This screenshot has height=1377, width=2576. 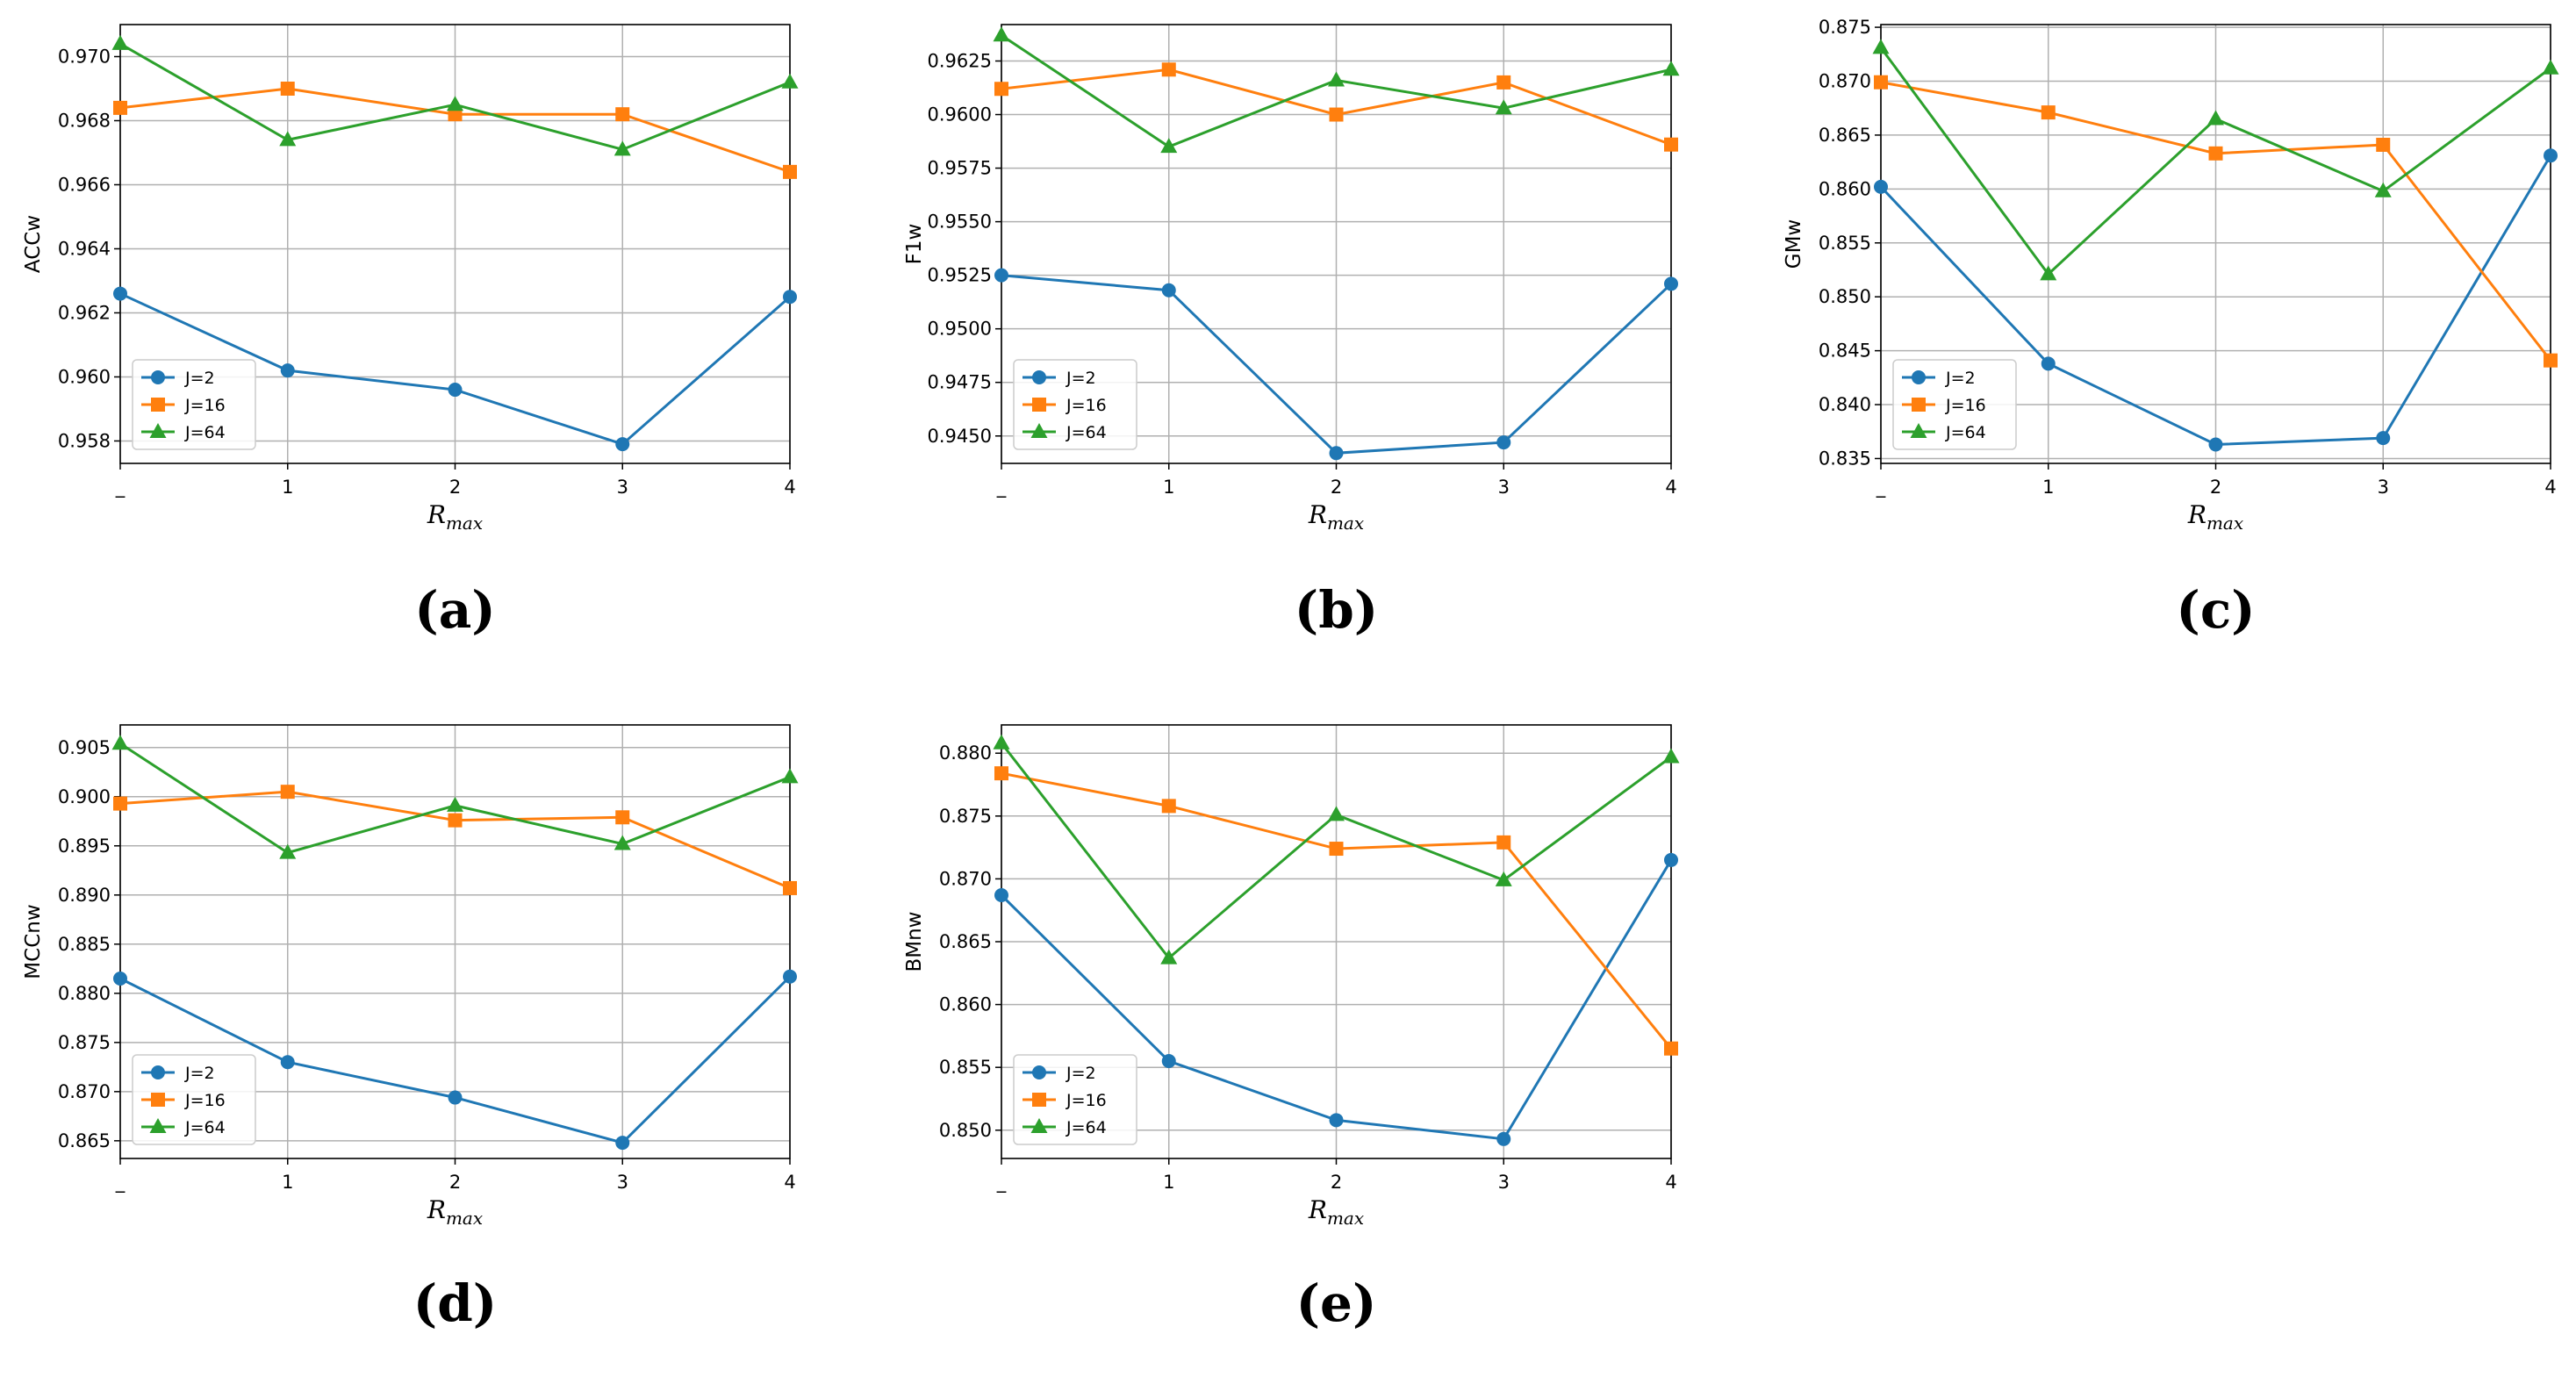 I want to click on y-tick-label: 0.970, so click(x=84, y=57).